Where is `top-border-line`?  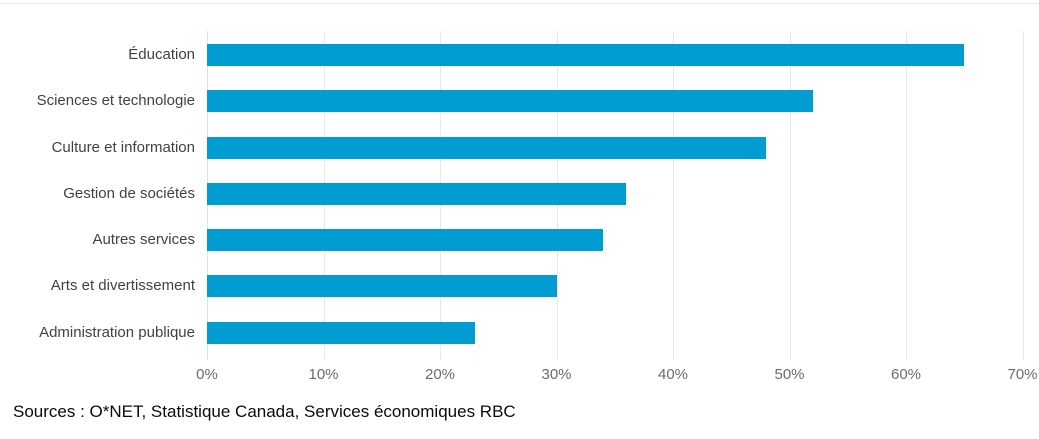
top-border-line is located at coordinates (519, 3).